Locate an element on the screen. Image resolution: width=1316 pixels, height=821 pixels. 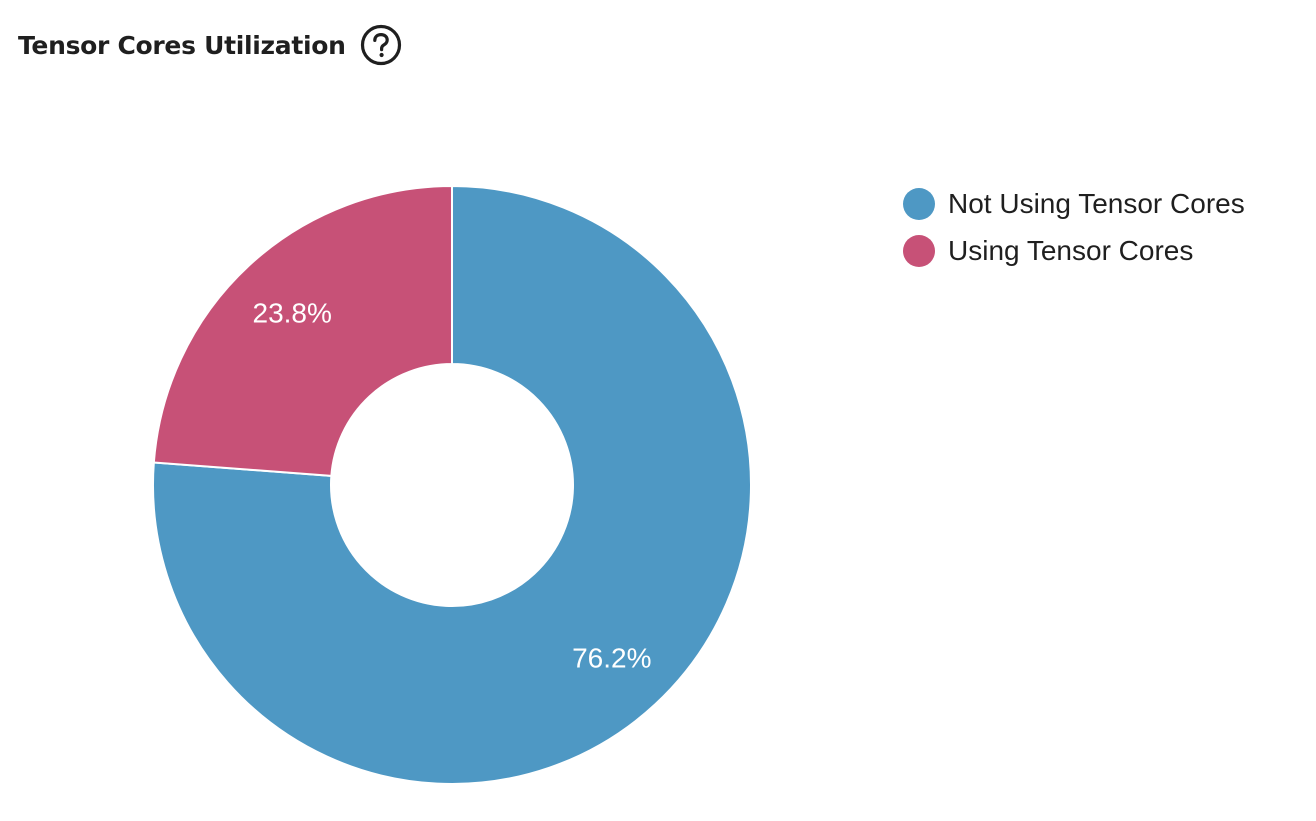
legend-item-1: Using Tensor Cores is located at coordinates (1074, 250).